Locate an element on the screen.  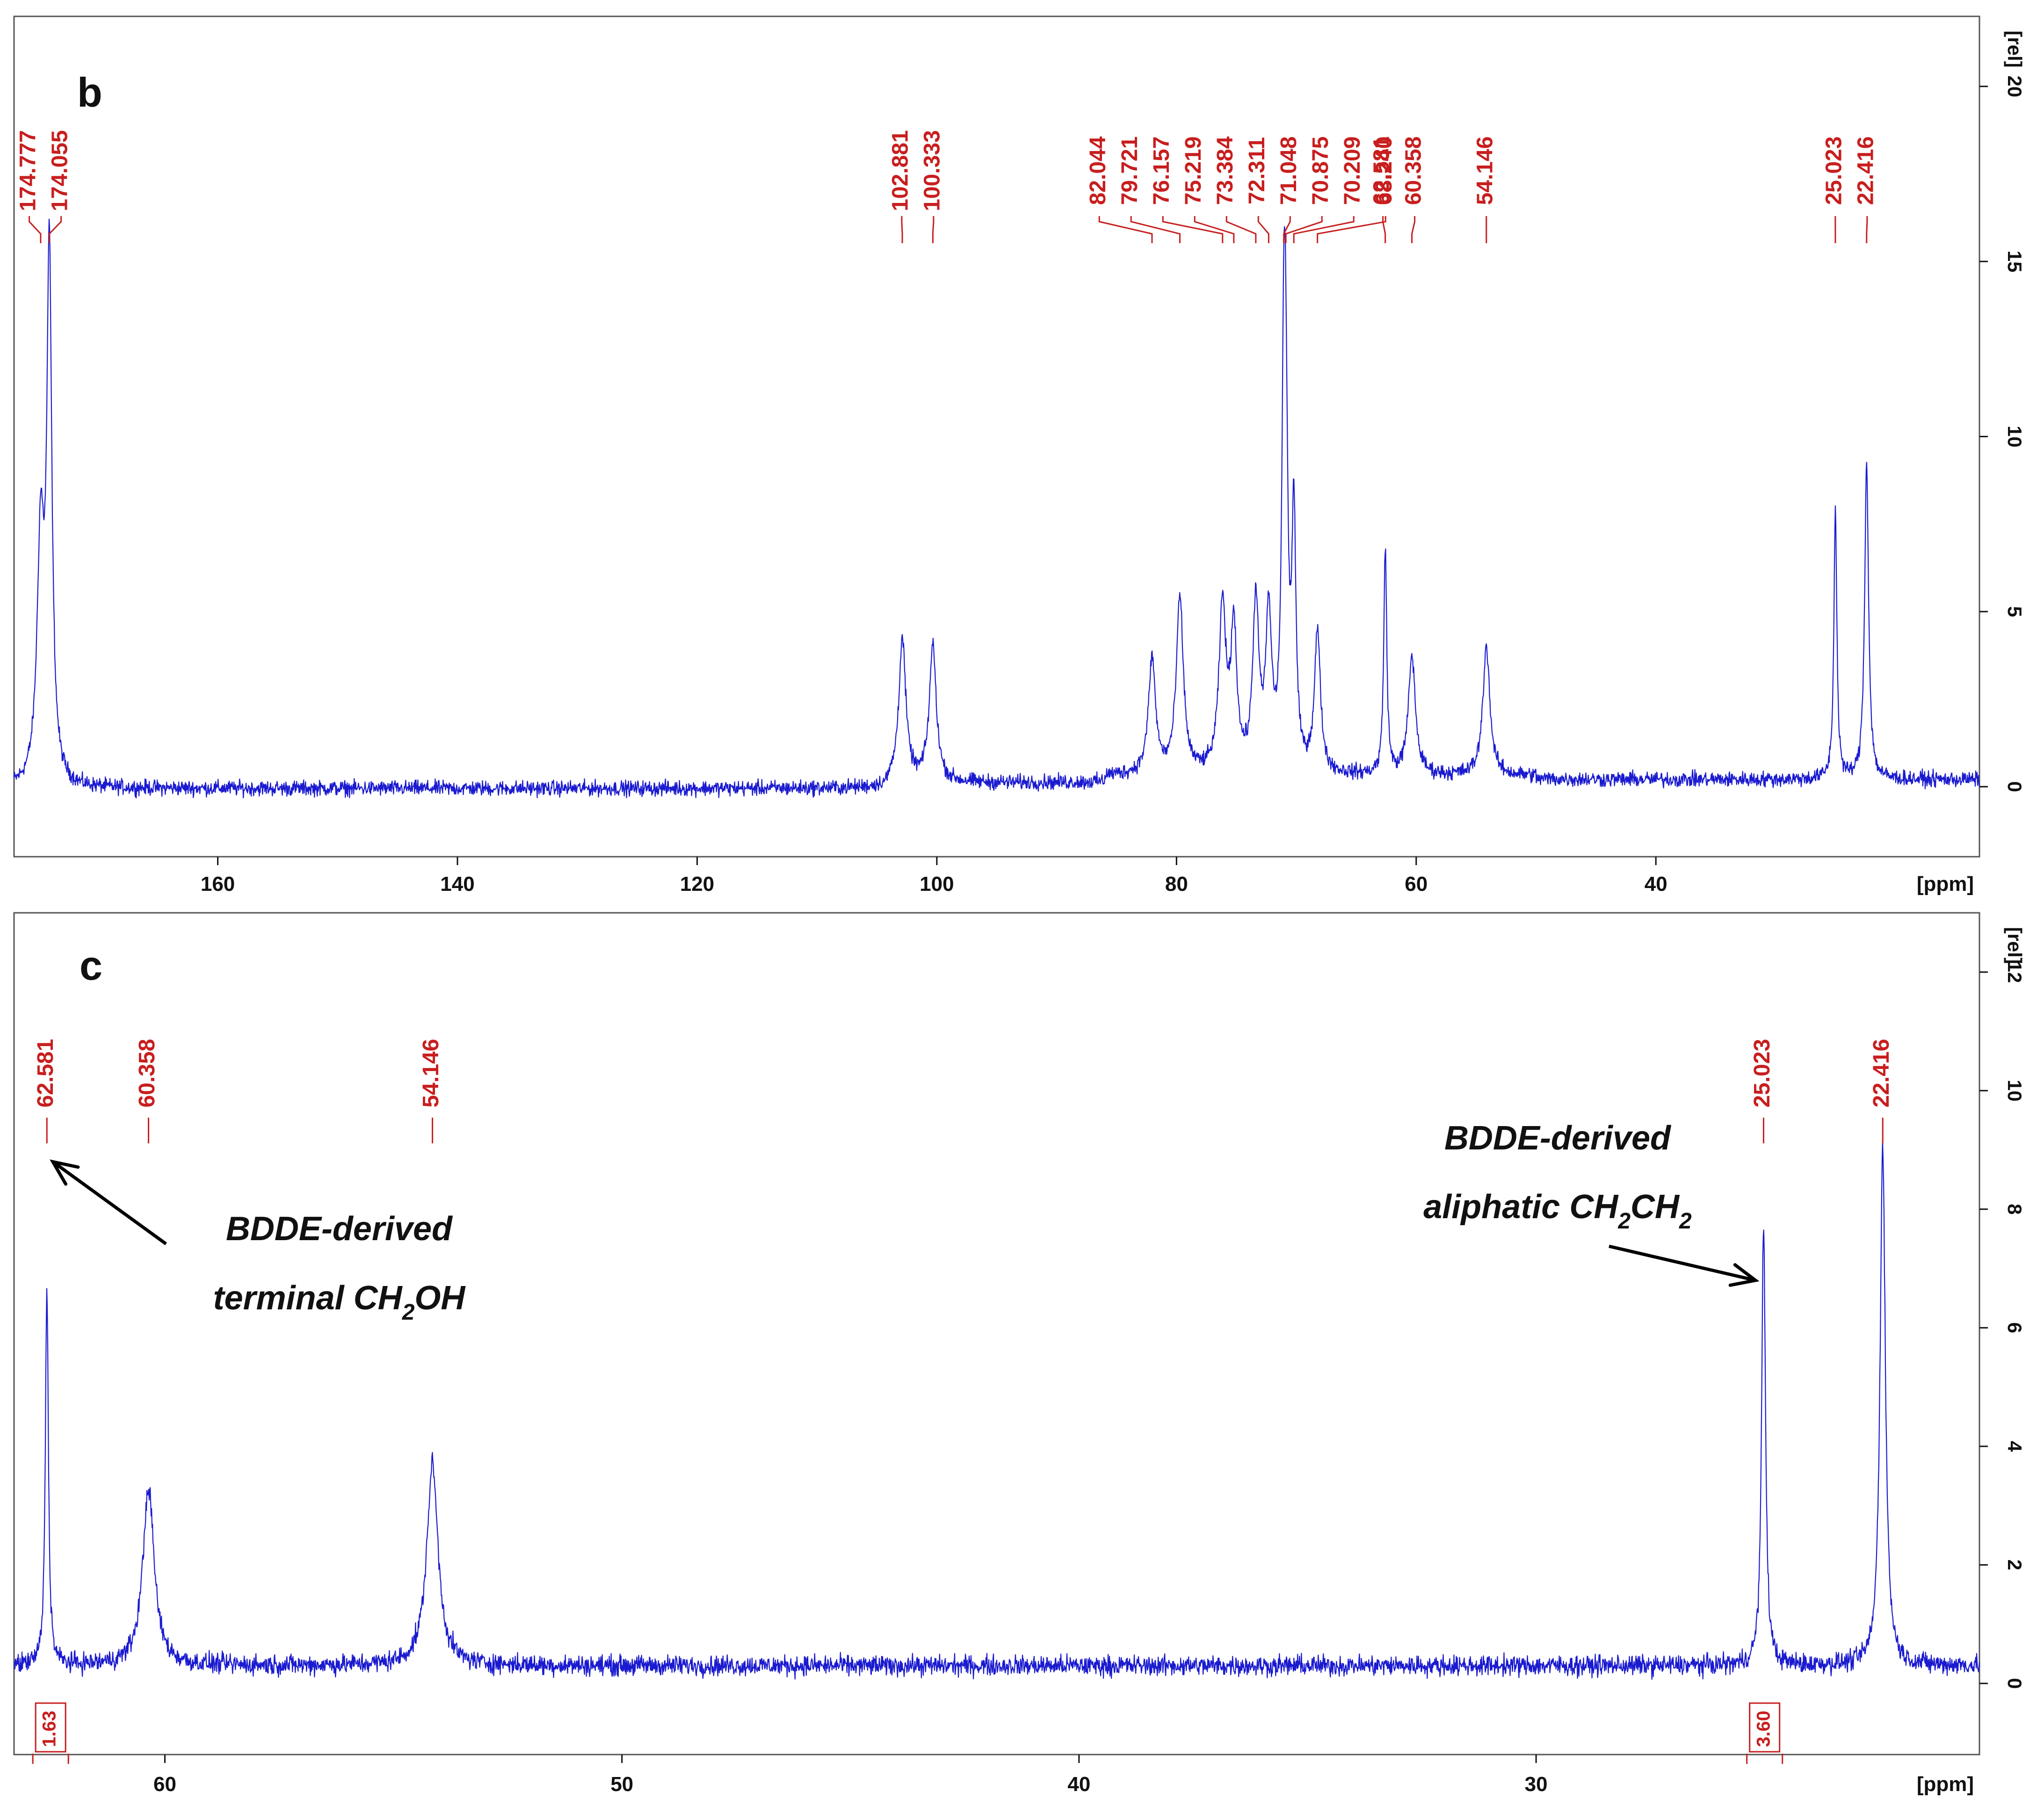
annotation-line2: aliphatic CH2CH2 is located at coordinates (1557, 1211).